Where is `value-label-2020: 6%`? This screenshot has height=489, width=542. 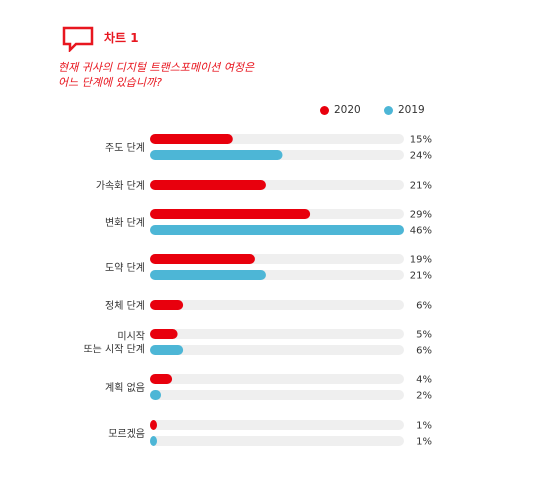 value-label-2020: 6% is located at coordinates (424, 306).